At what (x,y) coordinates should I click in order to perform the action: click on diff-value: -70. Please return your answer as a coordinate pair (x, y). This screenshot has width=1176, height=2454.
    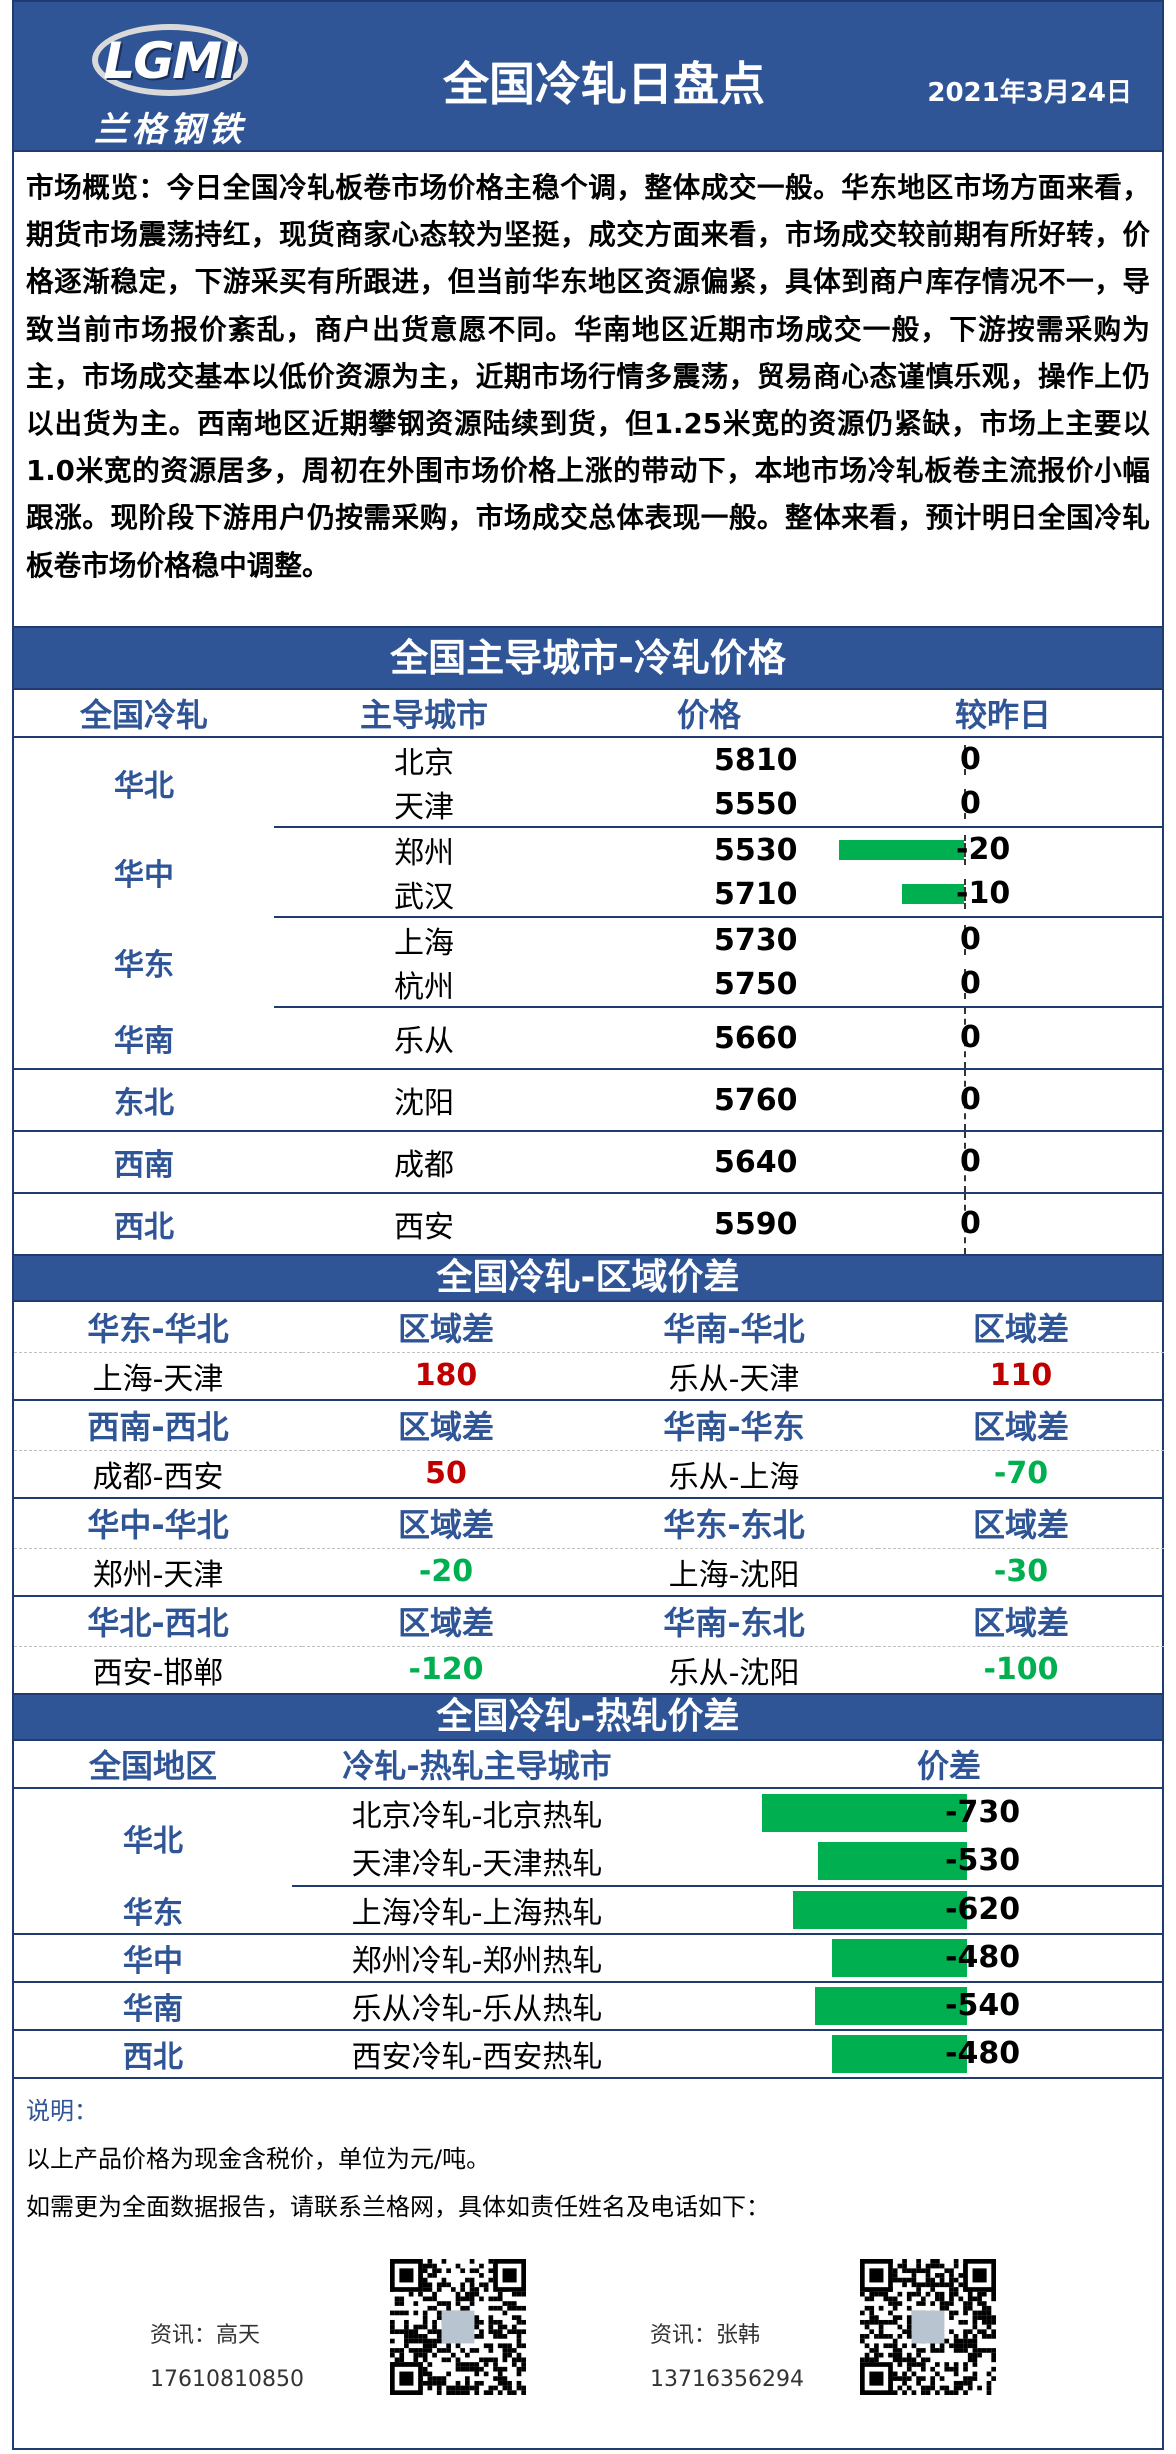
    Looking at the image, I should click on (1021, 1474).